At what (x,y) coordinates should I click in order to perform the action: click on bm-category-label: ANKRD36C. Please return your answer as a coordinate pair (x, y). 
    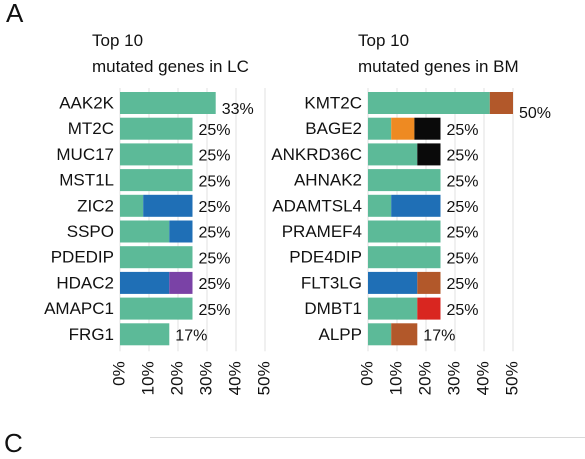
    Looking at the image, I should click on (316, 154).